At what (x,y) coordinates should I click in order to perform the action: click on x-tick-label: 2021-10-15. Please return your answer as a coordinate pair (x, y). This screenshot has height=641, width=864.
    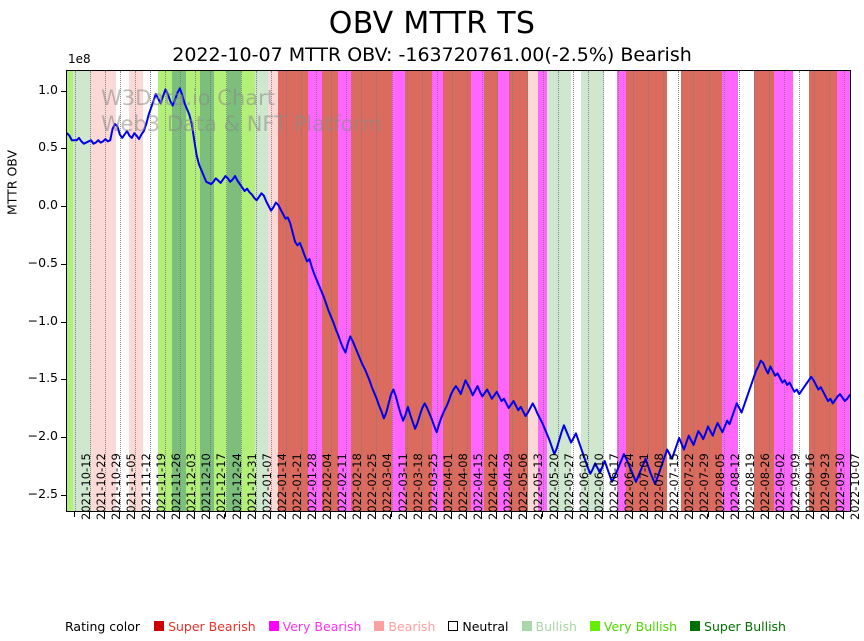
    Looking at the image, I should click on (85, 486).